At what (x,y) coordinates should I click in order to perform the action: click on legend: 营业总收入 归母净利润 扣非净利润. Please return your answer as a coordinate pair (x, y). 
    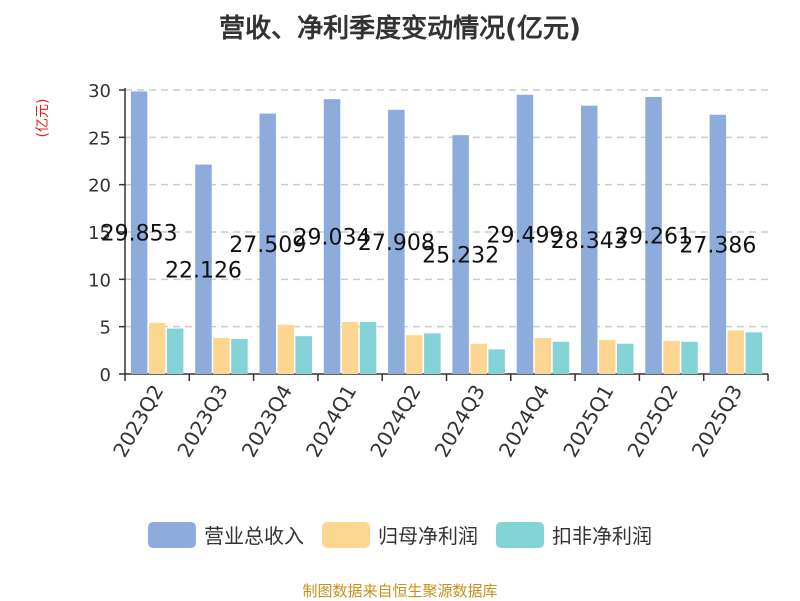
    Looking at the image, I should click on (400, 534).